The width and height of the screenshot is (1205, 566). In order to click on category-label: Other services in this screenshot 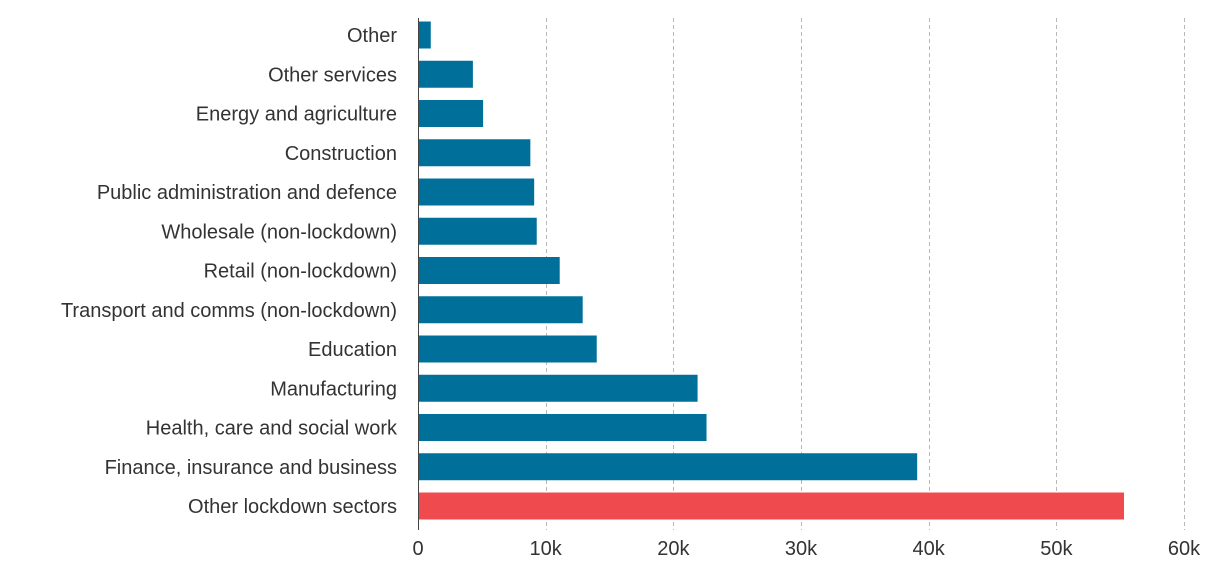, I will do `click(332, 75)`.